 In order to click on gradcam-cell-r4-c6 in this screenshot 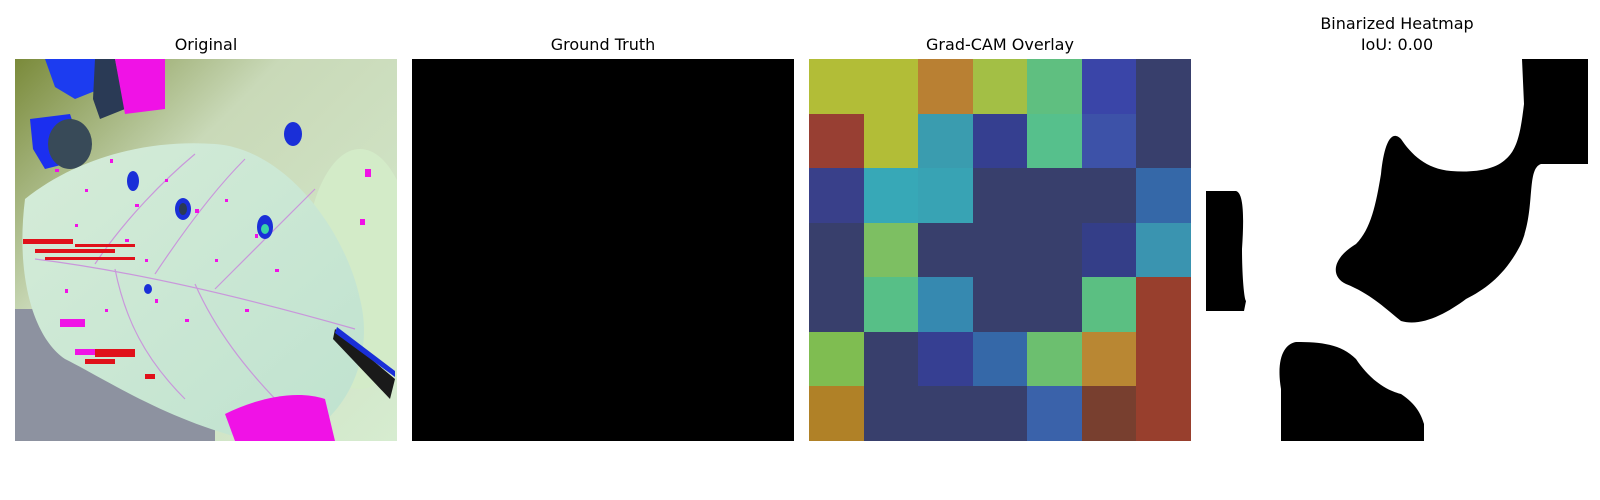, I will do `click(1163, 304)`.